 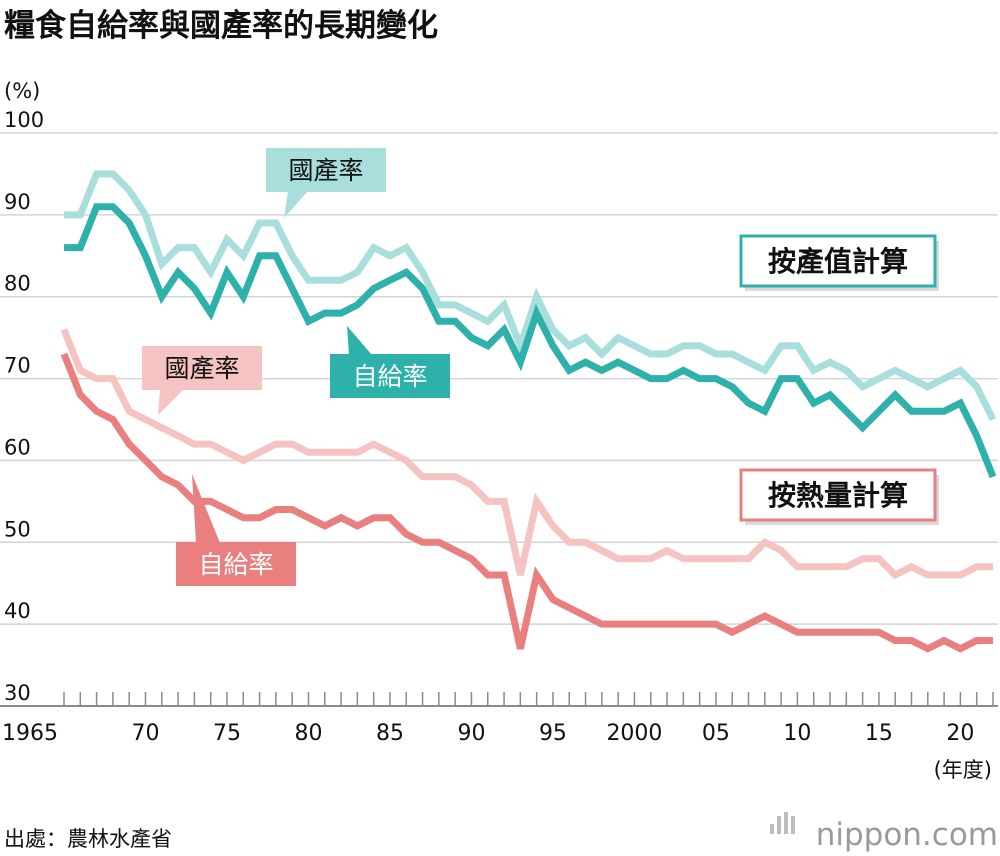 I want to click on group-label: 按熱量計算, so click(x=838, y=495).